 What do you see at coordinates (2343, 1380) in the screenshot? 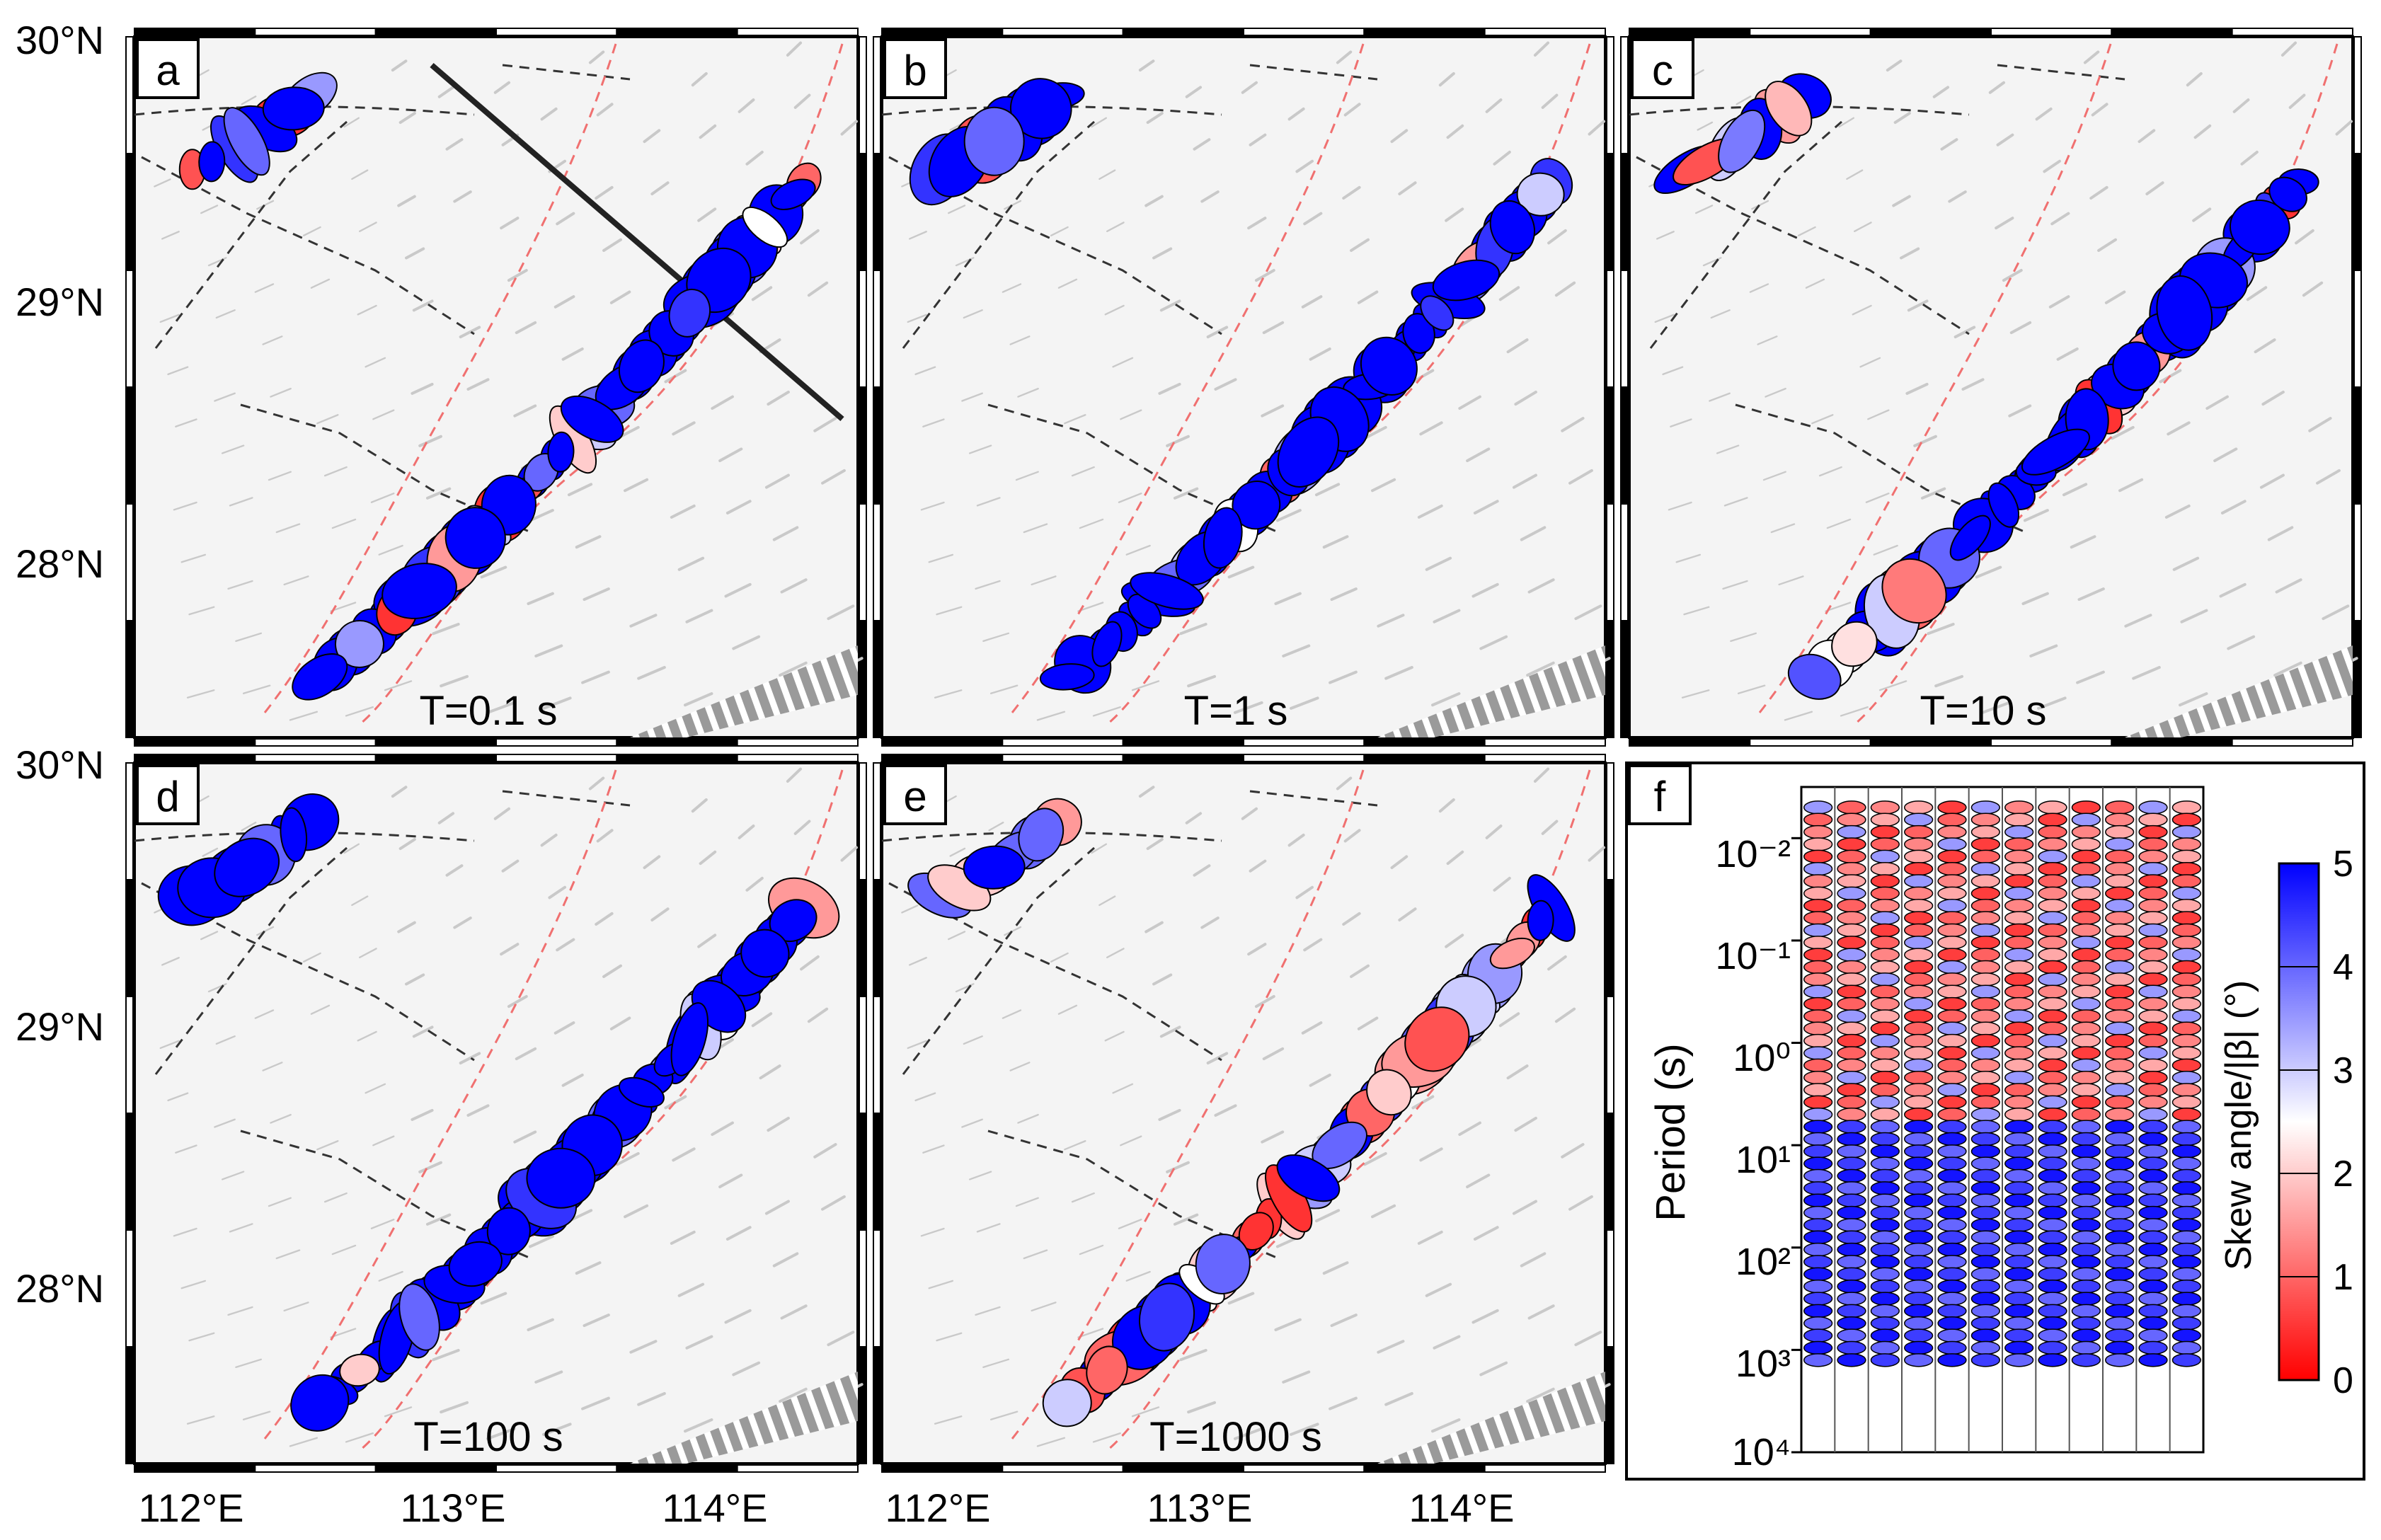
I see `colorbar-tick: 0` at bounding box center [2343, 1380].